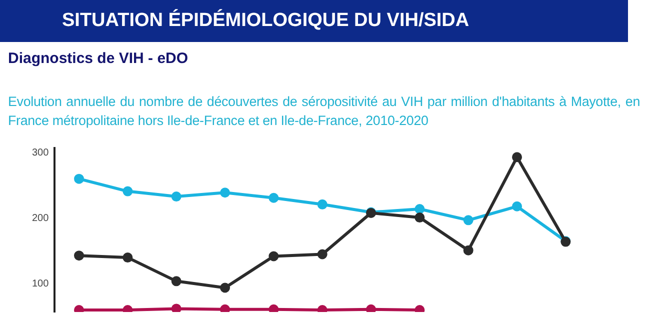  What do you see at coordinates (41, 152) in the screenshot?
I see `y-tick-label: 300` at bounding box center [41, 152].